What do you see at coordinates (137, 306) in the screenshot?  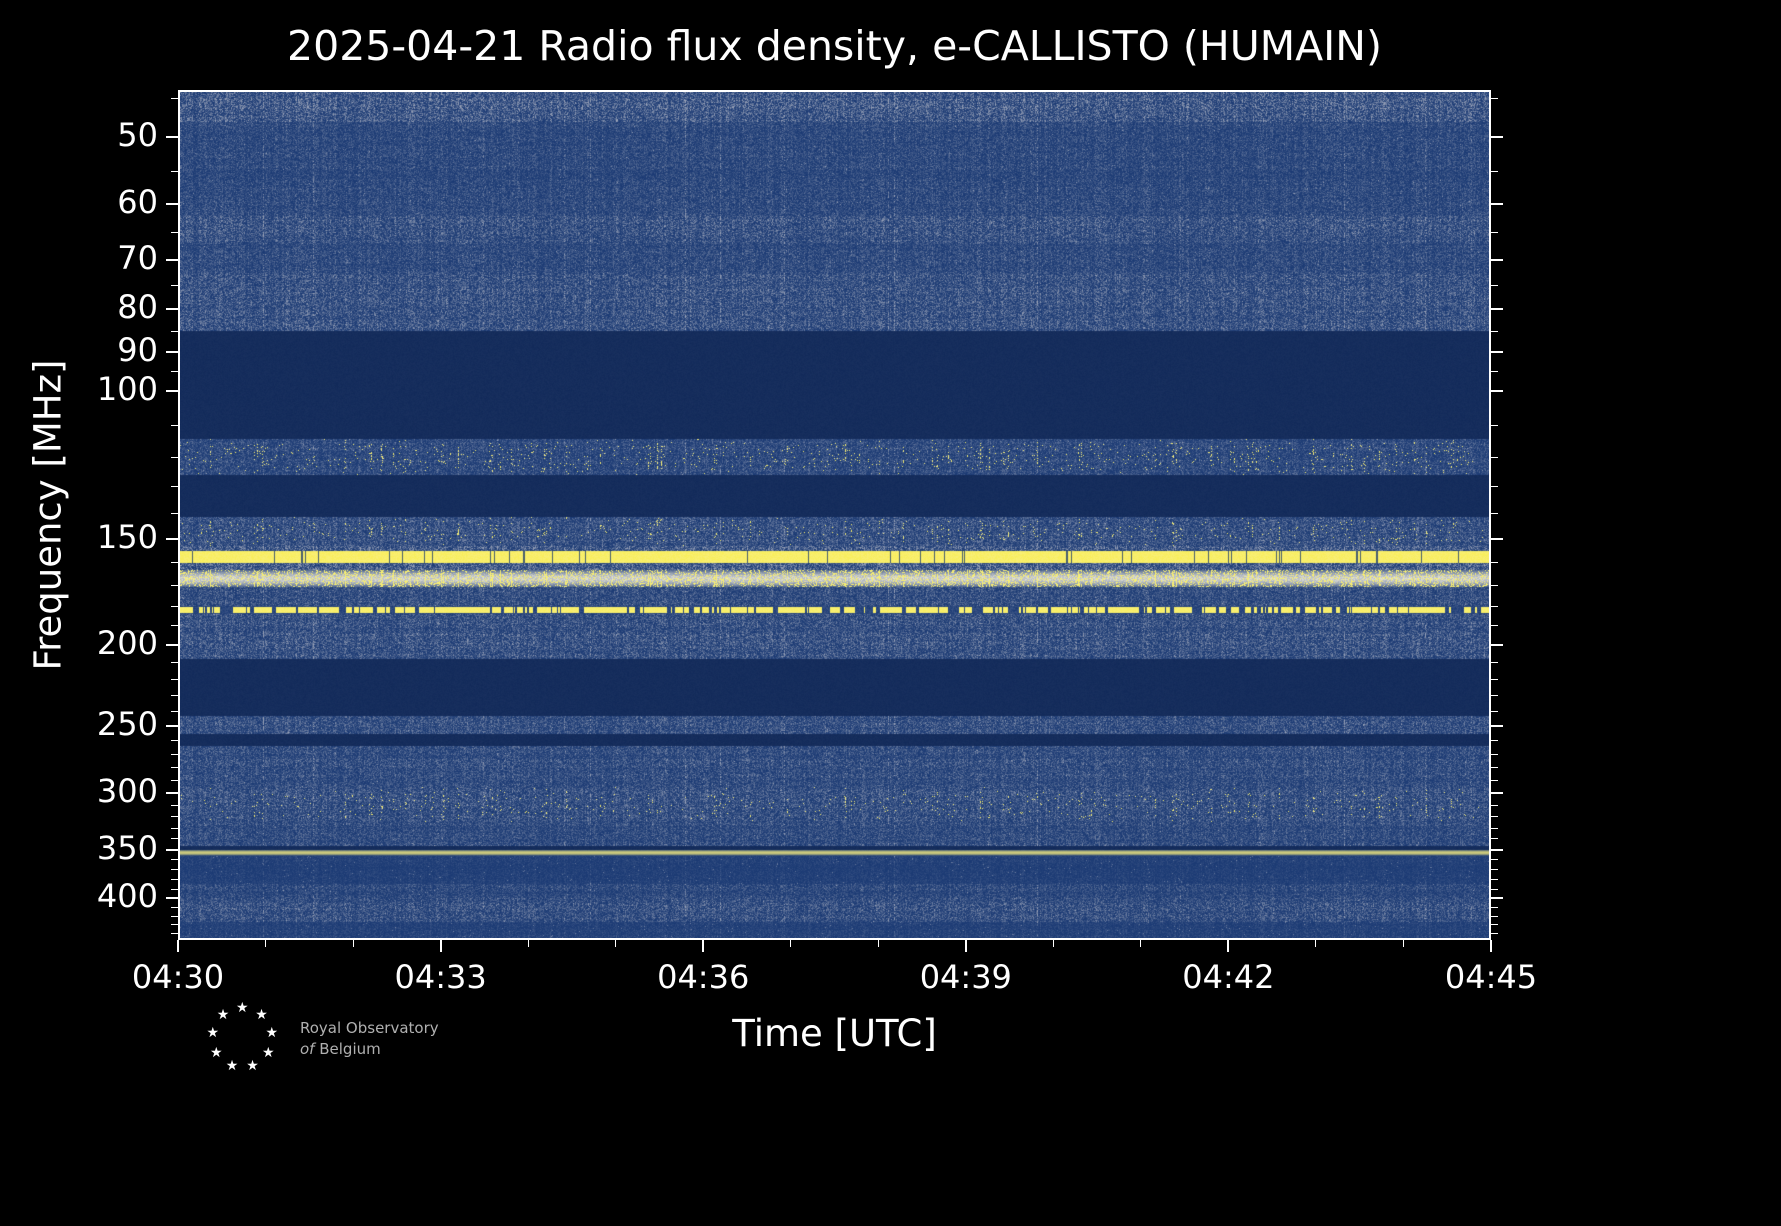 I see `y-tick-label: 80` at bounding box center [137, 306].